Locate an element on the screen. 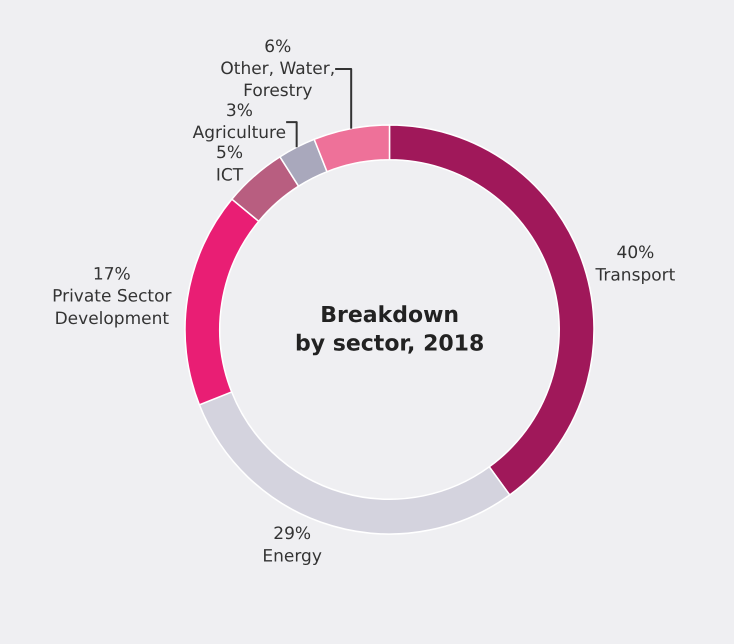  slice-label: Private Sector Development is located at coordinates (112, 307).